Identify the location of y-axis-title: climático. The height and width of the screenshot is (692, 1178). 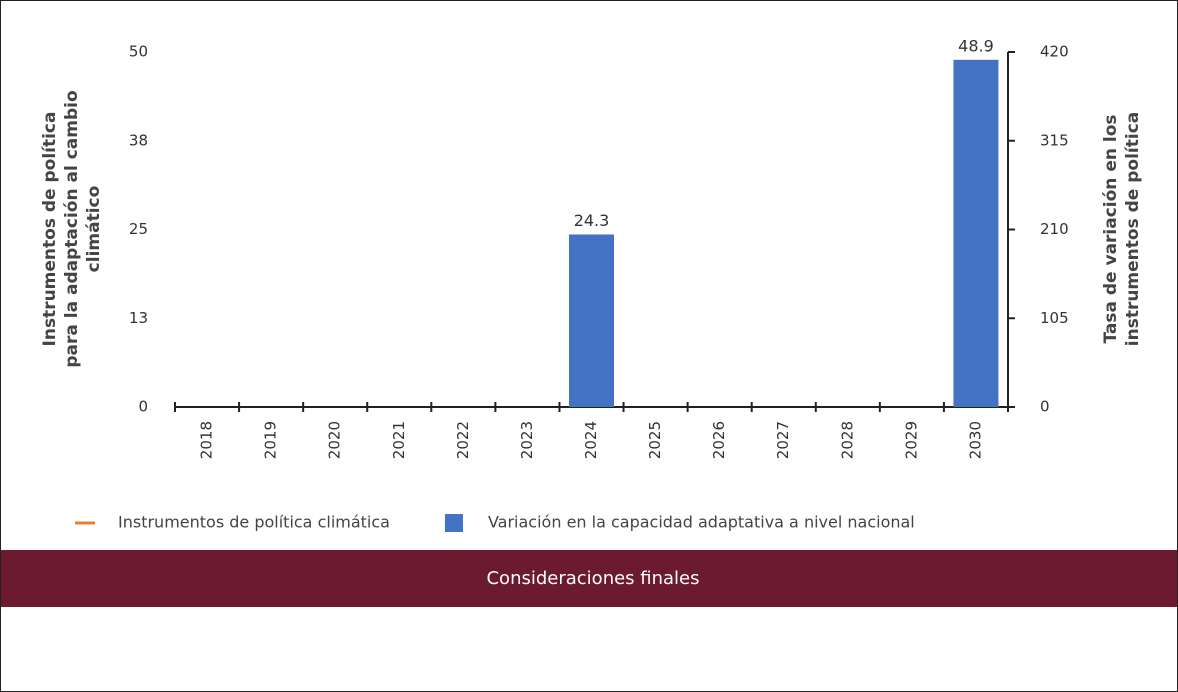
(94, 229).